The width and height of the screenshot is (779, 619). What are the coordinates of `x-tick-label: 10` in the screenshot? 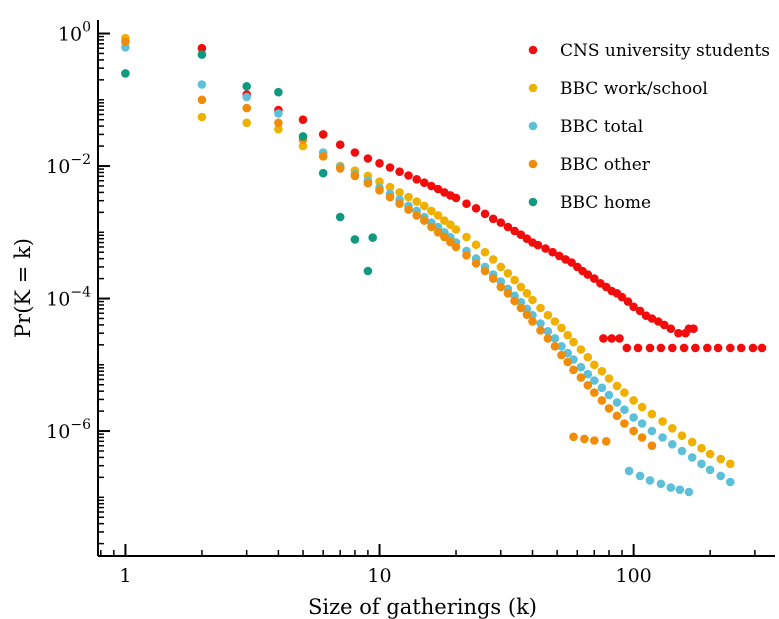 It's located at (379, 576).